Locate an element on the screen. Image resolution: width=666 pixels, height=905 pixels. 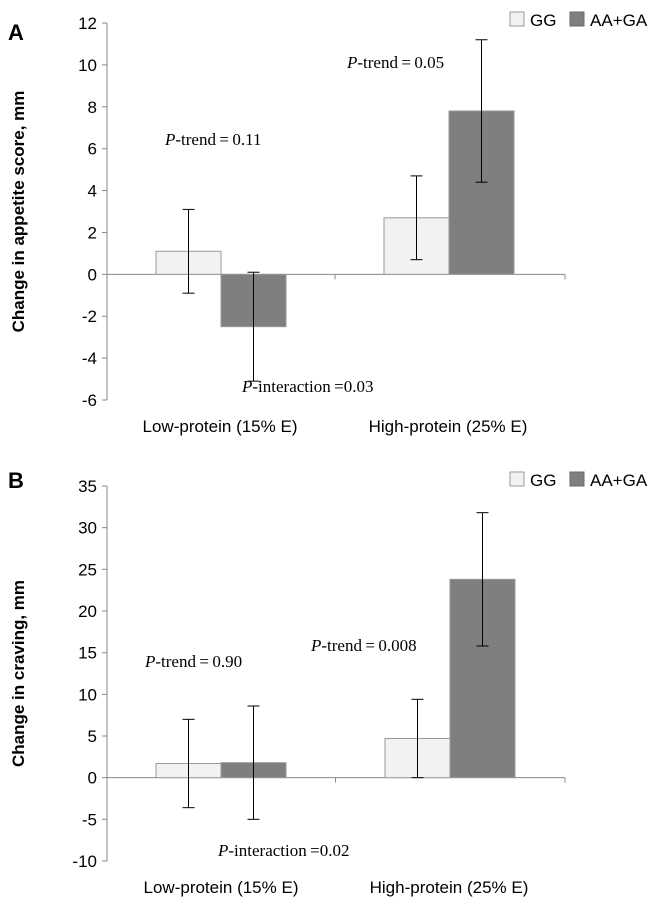
panel-label: A is located at coordinates (16, 32).